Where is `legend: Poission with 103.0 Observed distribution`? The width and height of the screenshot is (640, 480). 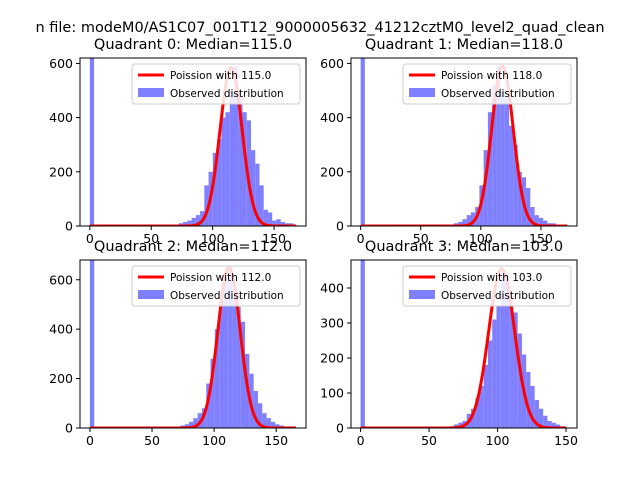
legend: Poission with 103.0 Observed distribution is located at coordinates (487, 286).